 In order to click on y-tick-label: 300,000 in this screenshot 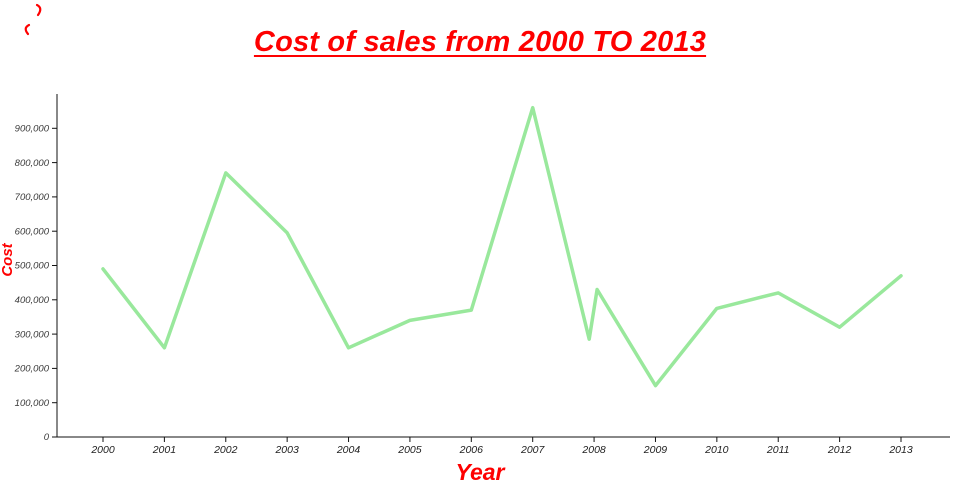, I will do `click(32, 334)`.